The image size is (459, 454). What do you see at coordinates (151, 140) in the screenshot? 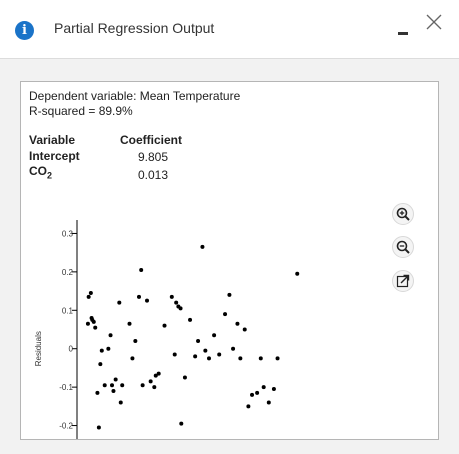
I see `coefficient-column-header: Coefficient` at bounding box center [151, 140].